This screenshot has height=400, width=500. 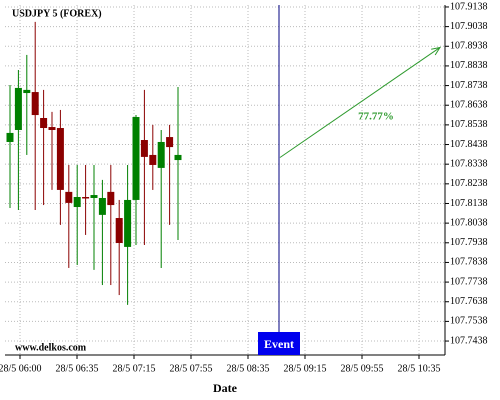 I want to click on y-tick-label: 107.7638, so click(x=469, y=301).